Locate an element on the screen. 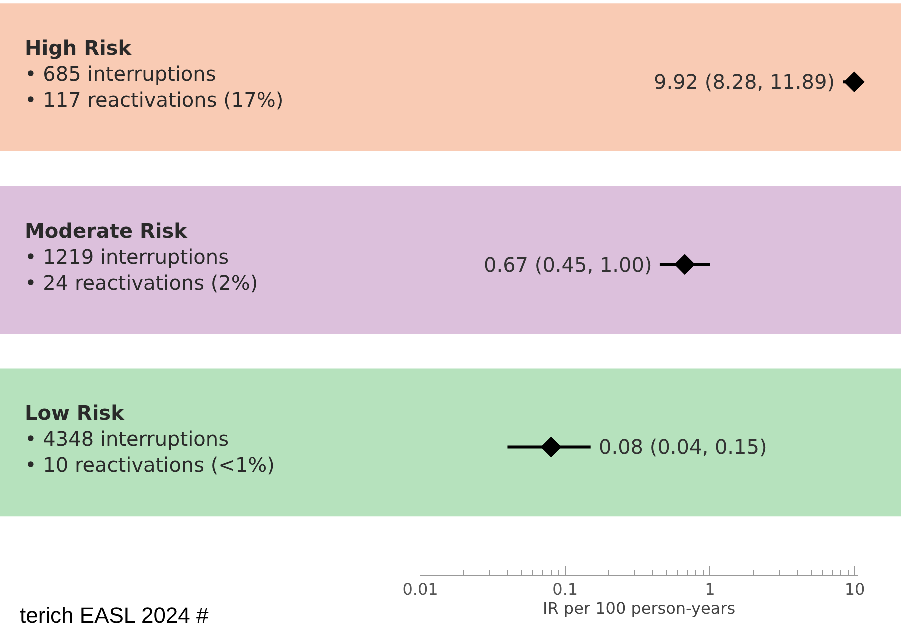  y-tick-label: High Risk • 685 interruptions • 117 reactivations (17%) is located at coordinates (154, 74).